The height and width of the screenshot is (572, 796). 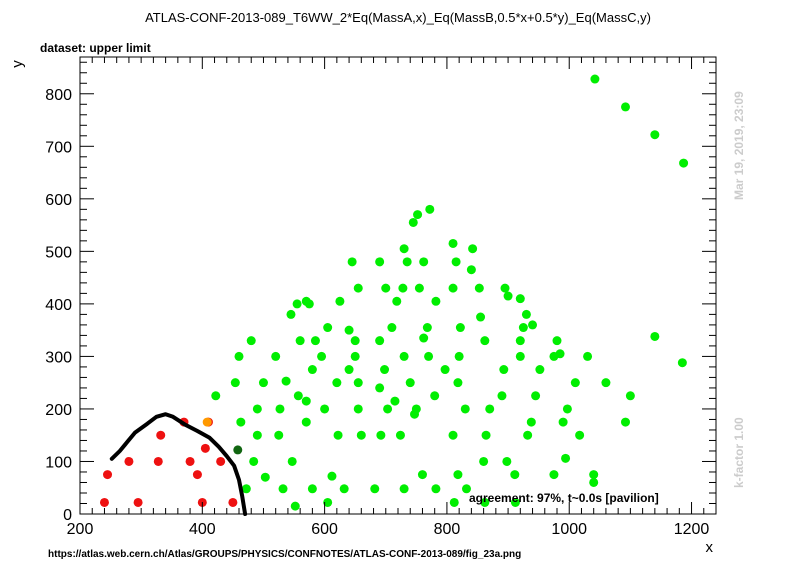 What do you see at coordinates (58, 305) in the screenshot?
I see `y-tick-label: 400` at bounding box center [58, 305].